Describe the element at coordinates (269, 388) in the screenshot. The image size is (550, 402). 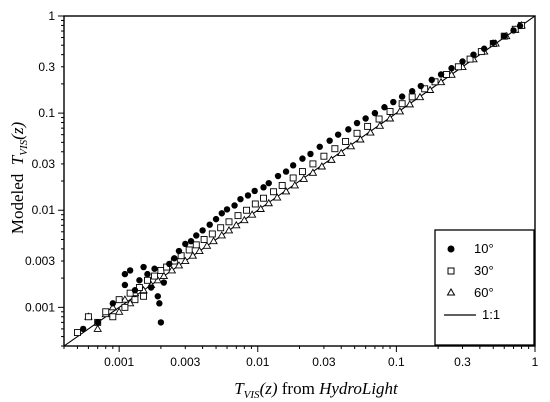
I see `x-axis-title-argument: (z)` at that location.